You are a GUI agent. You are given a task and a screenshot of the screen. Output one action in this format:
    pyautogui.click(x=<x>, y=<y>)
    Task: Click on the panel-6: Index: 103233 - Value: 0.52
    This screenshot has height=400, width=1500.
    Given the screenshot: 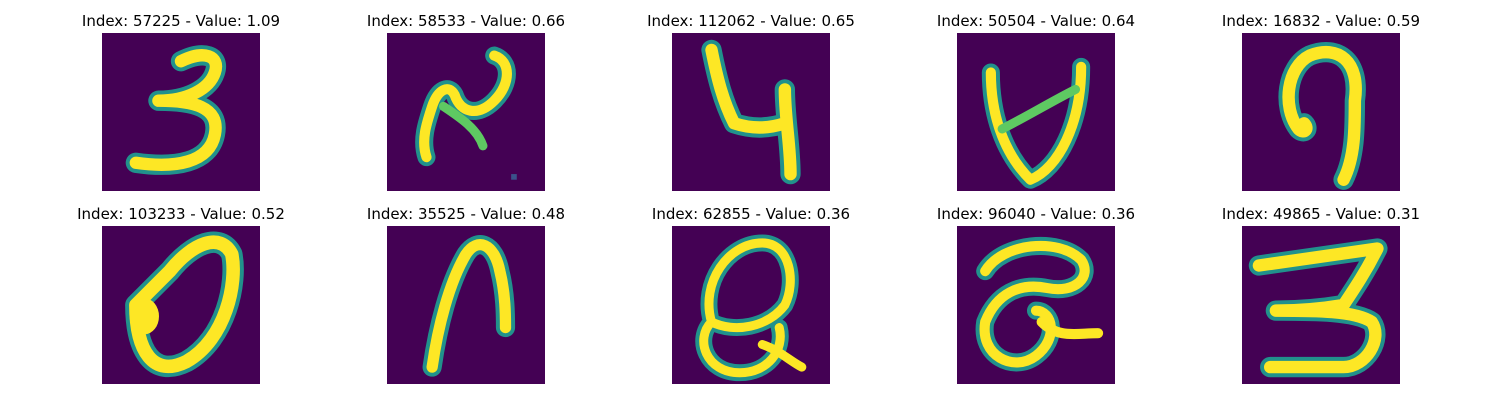 What is the action you would take?
    pyautogui.click(x=181, y=293)
    